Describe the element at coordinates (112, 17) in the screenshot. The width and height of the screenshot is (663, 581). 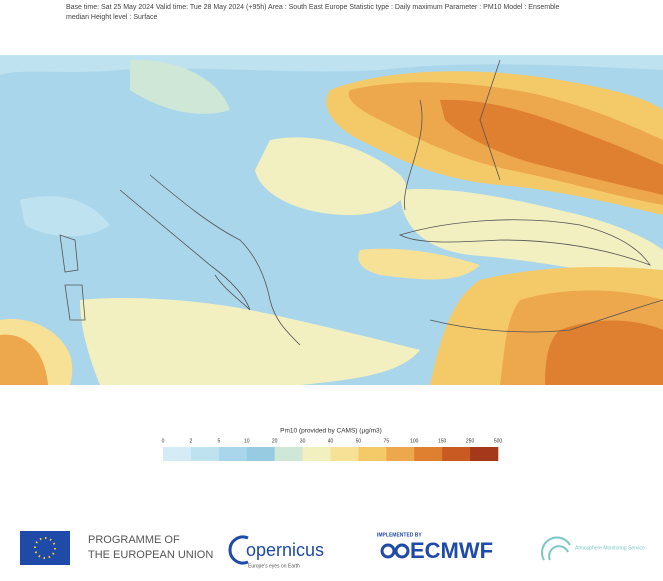
I see `header-line: median Height level : Surface` at that location.